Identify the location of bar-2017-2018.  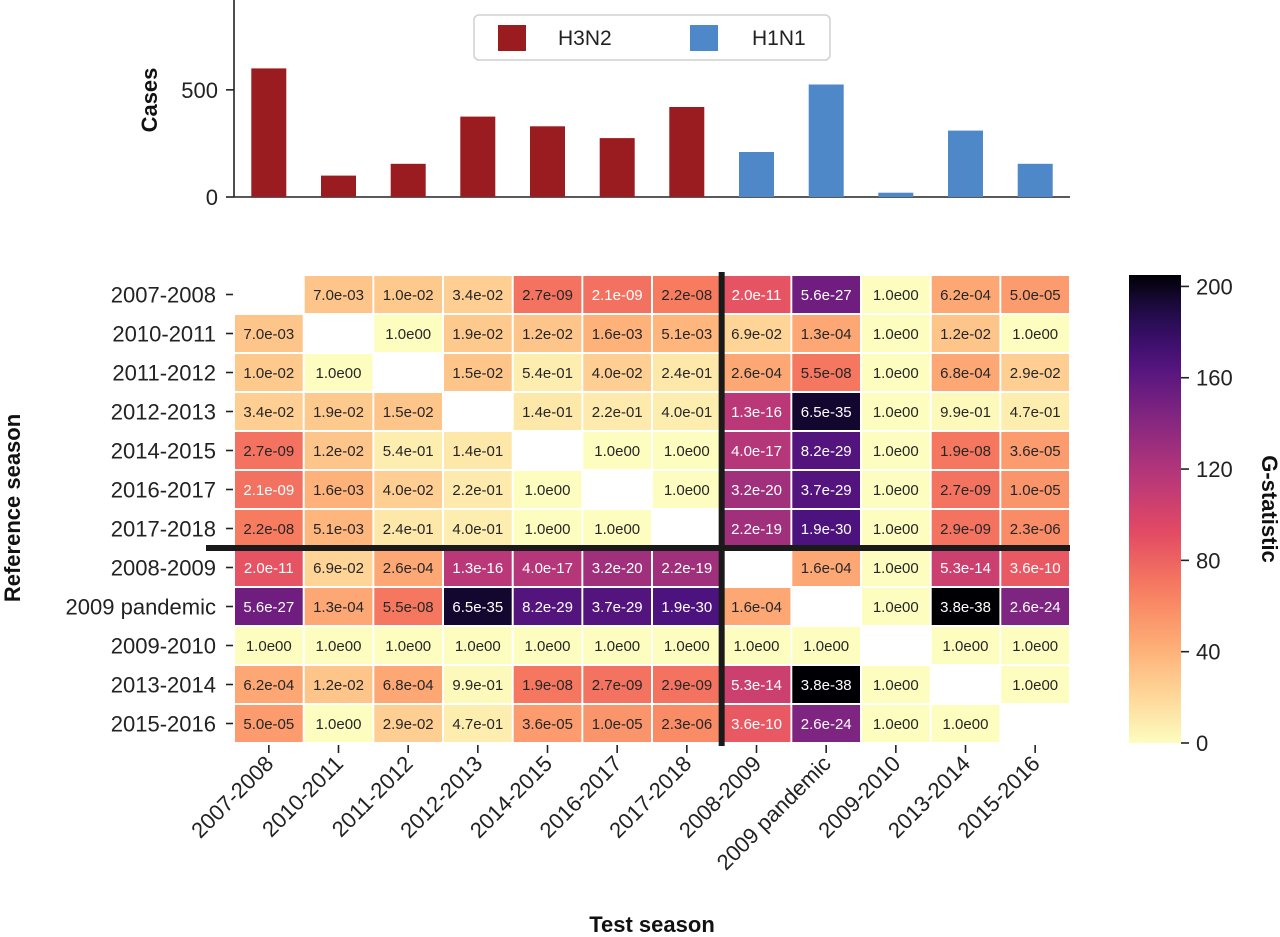
(687, 152).